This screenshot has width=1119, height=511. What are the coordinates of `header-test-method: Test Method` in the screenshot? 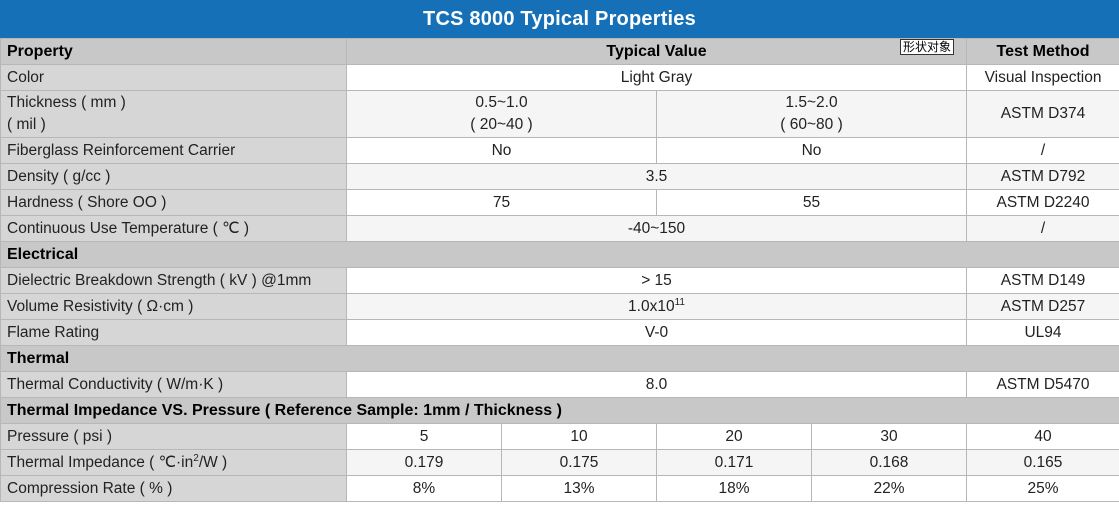 It's located at (1042, 51).